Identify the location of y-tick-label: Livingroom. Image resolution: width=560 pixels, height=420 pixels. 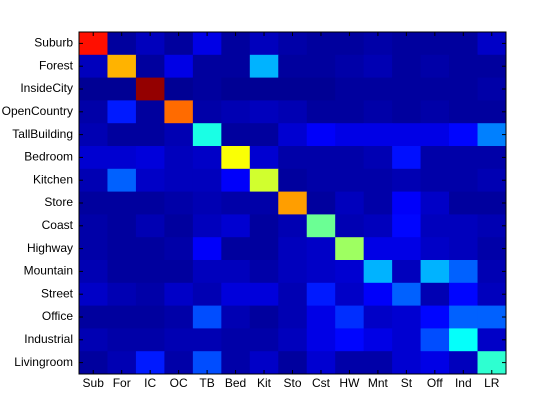
(43, 362).